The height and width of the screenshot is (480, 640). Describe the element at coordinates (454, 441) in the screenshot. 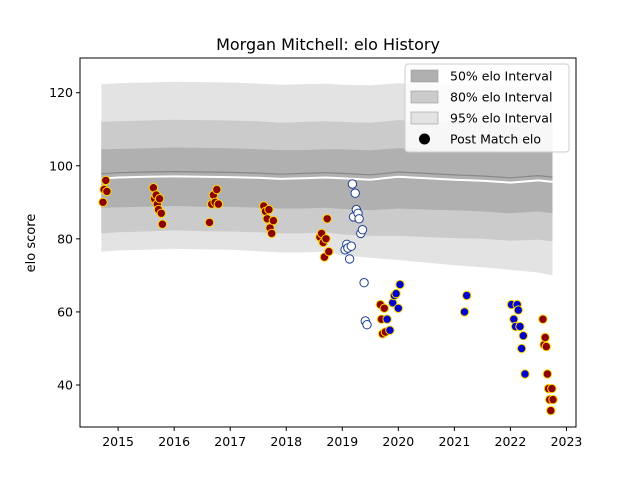

I see `x-tick-label: 2021` at that location.